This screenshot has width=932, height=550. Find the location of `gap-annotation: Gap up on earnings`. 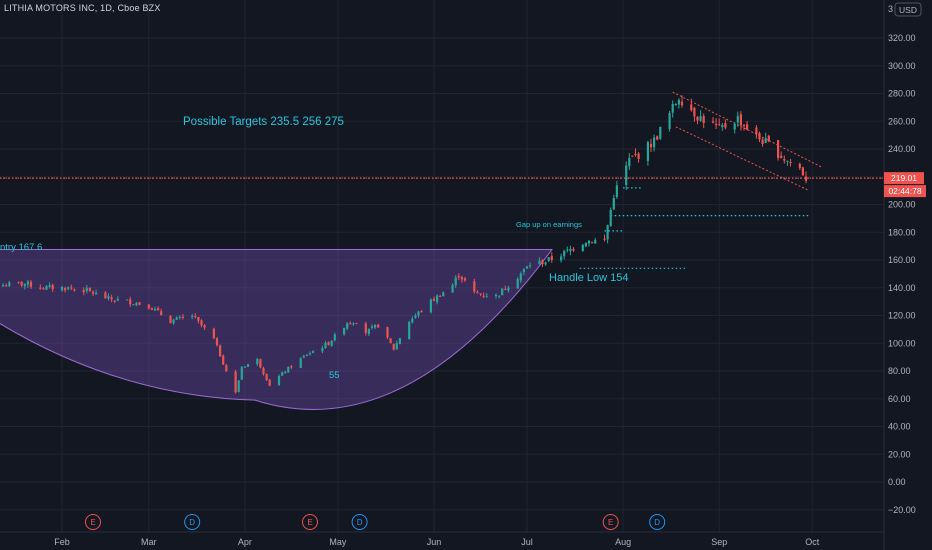

gap-annotation: Gap up on earnings is located at coordinates (549, 224).